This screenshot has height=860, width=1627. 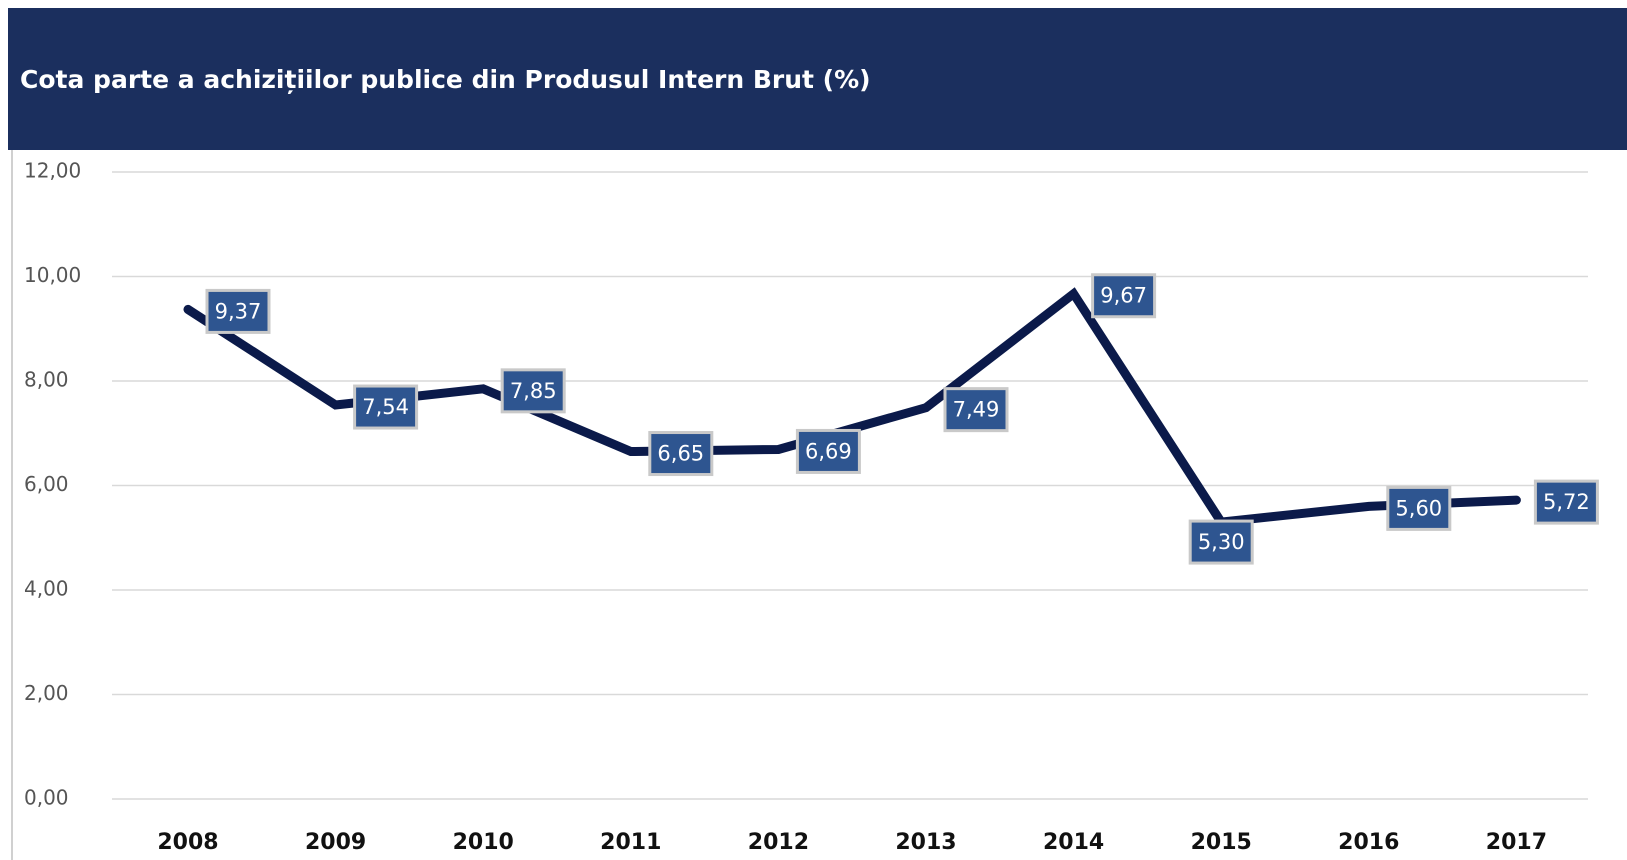 I want to click on y-tick-label: 2,00, so click(x=46, y=693).